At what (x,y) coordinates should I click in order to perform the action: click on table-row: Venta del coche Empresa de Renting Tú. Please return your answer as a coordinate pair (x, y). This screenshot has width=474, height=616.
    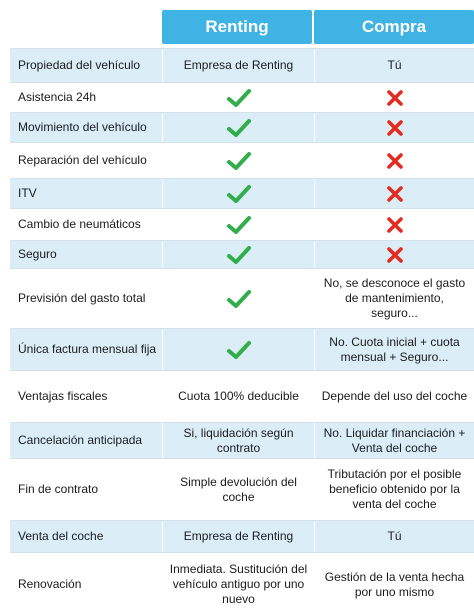
    Looking at the image, I should click on (242, 536).